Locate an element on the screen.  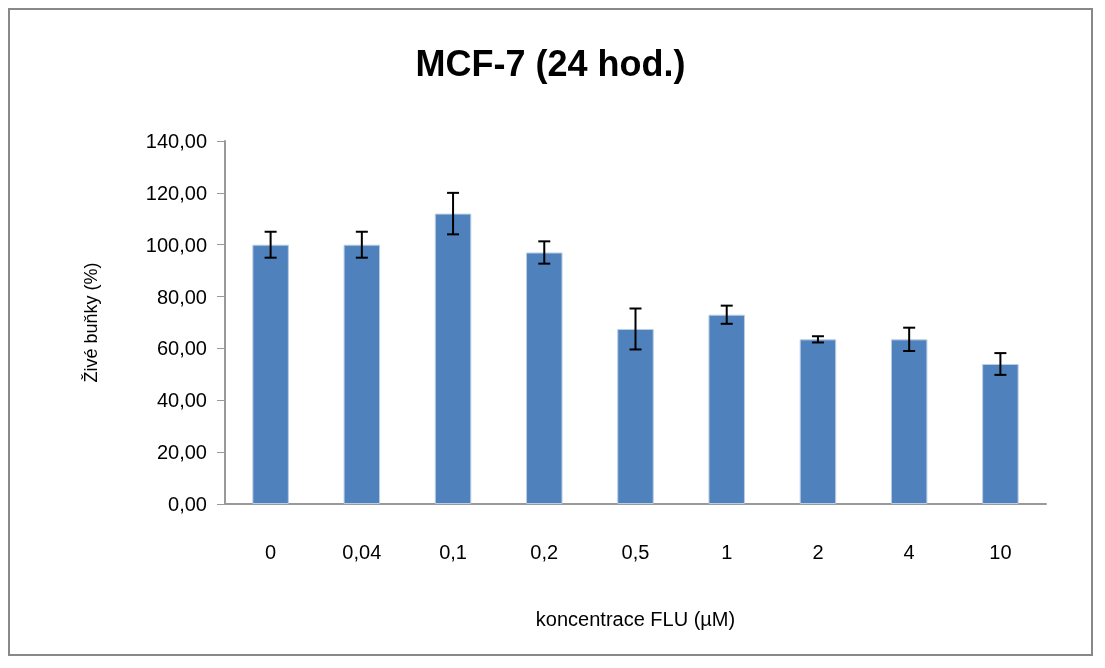
y-tick-label: 80,00 is located at coordinates (181, 296).